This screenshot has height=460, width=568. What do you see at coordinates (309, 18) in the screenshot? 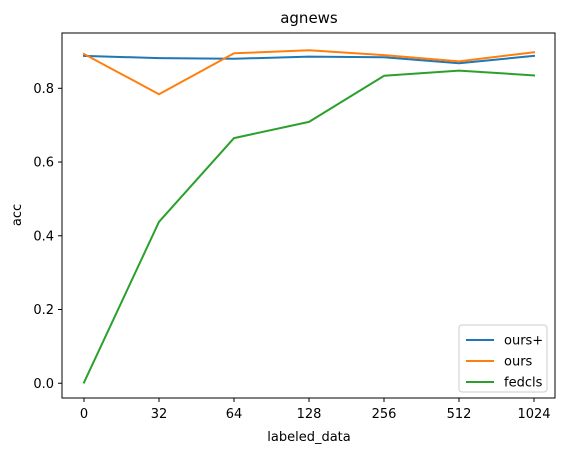
I see `chart-title: agnews` at bounding box center [309, 18].